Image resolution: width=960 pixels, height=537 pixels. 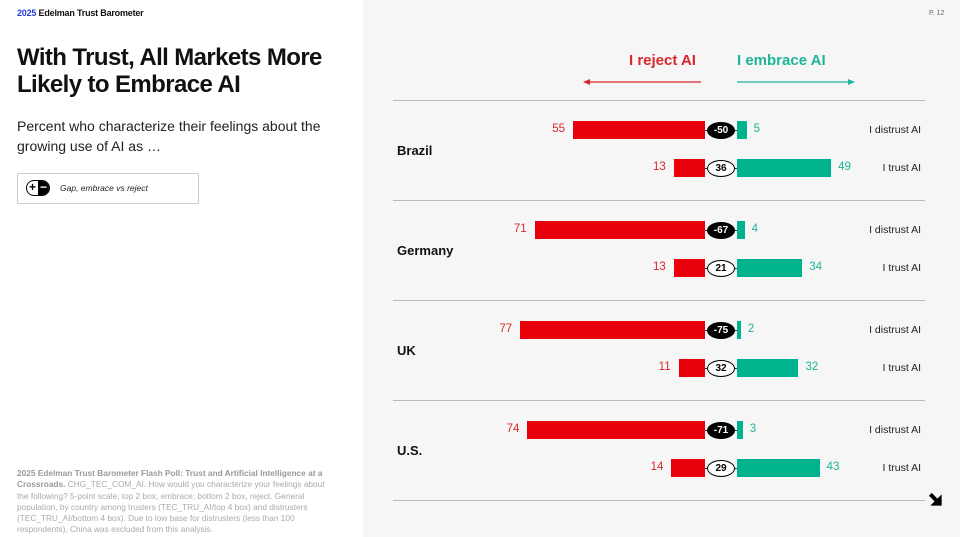 What do you see at coordinates (721, 168) in the screenshot?
I see `gap-badge: 36` at bounding box center [721, 168].